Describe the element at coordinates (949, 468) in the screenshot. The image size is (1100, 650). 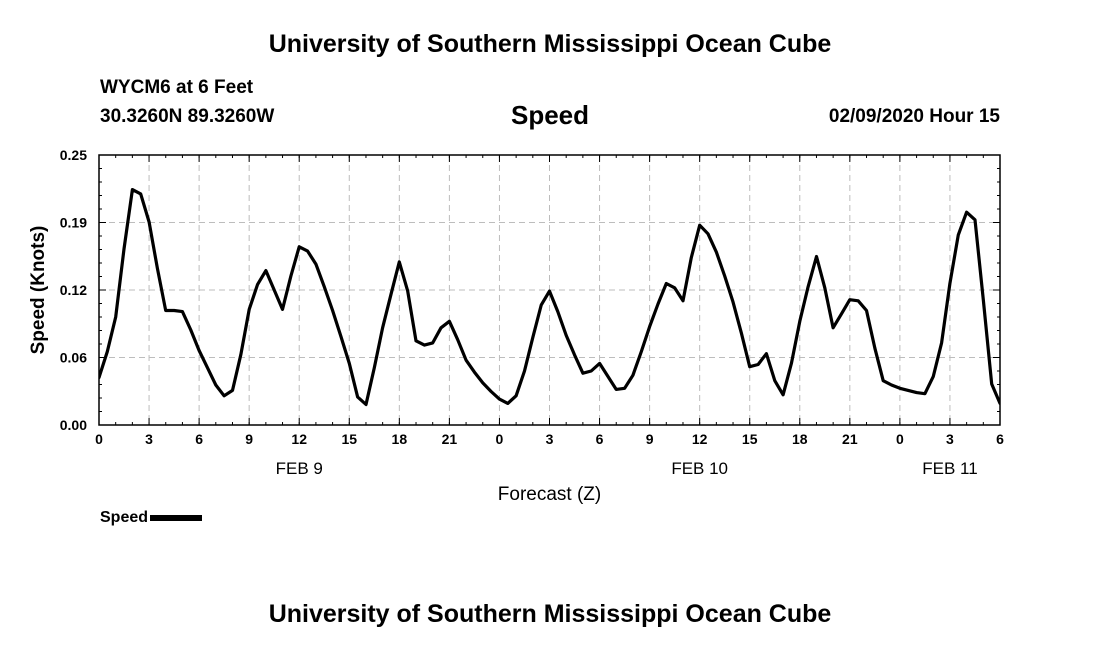
I see `day-label: FEB 11` at that location.